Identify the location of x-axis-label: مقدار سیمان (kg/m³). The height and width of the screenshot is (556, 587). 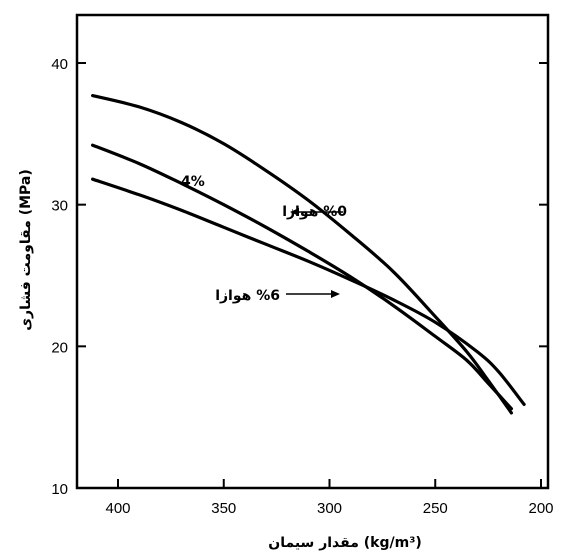
(344, 543).